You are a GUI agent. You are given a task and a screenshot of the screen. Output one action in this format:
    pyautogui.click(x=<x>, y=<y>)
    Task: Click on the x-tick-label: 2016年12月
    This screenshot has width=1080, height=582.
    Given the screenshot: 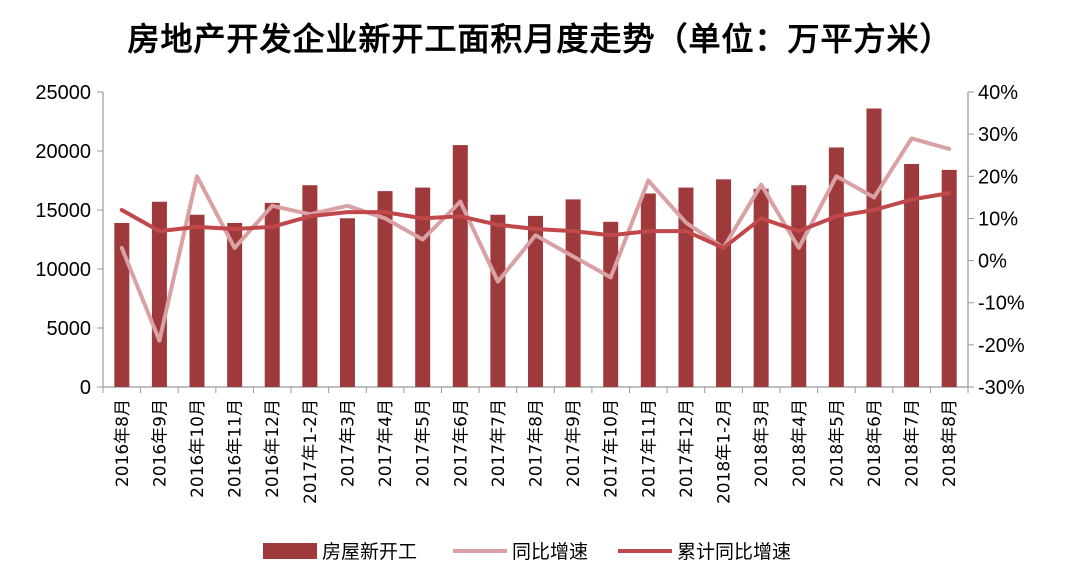 What is the action you would take?
    pyautogui.click(x=273, y=448)
    